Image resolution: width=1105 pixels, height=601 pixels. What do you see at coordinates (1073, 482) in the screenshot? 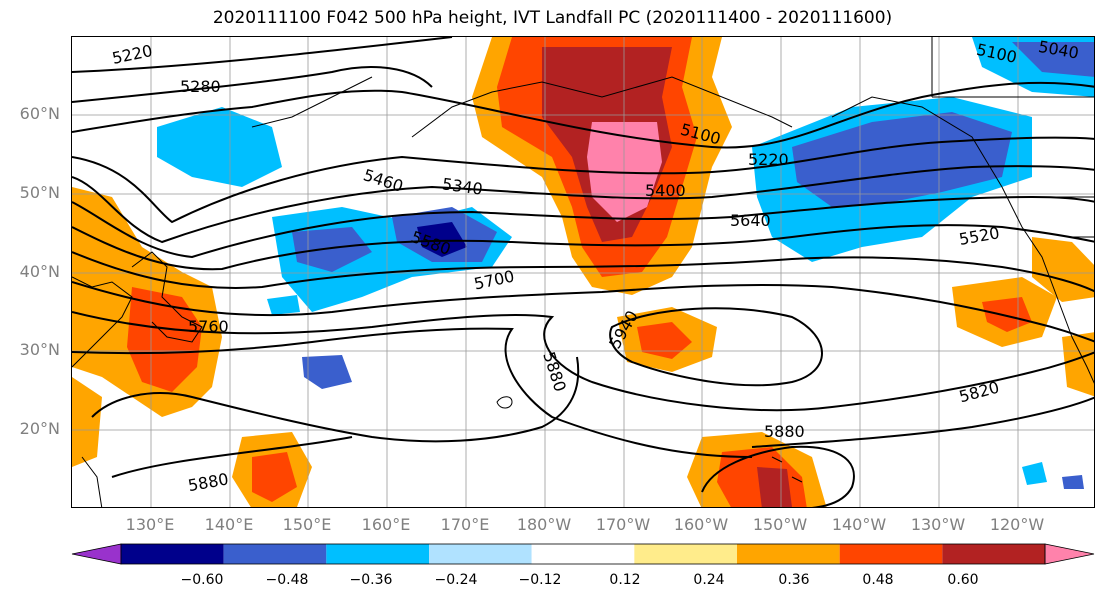
I see `anomaly-blue-se` at bounding box center [1073, 482].